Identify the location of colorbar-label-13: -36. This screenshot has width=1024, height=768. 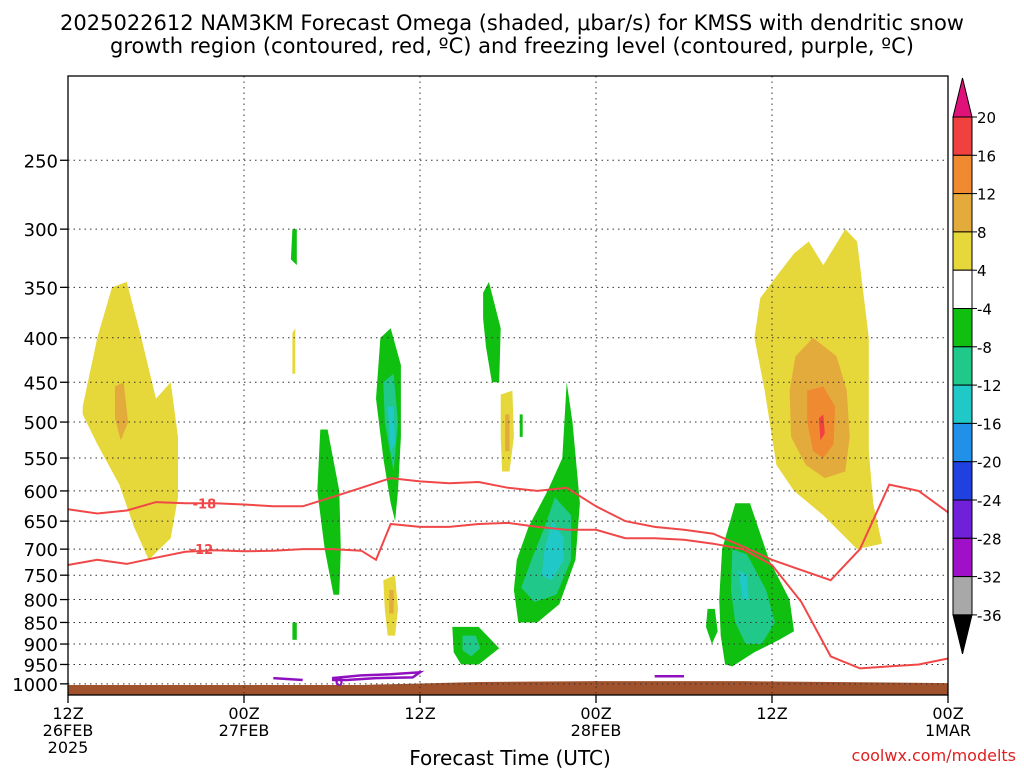
(989, 616).